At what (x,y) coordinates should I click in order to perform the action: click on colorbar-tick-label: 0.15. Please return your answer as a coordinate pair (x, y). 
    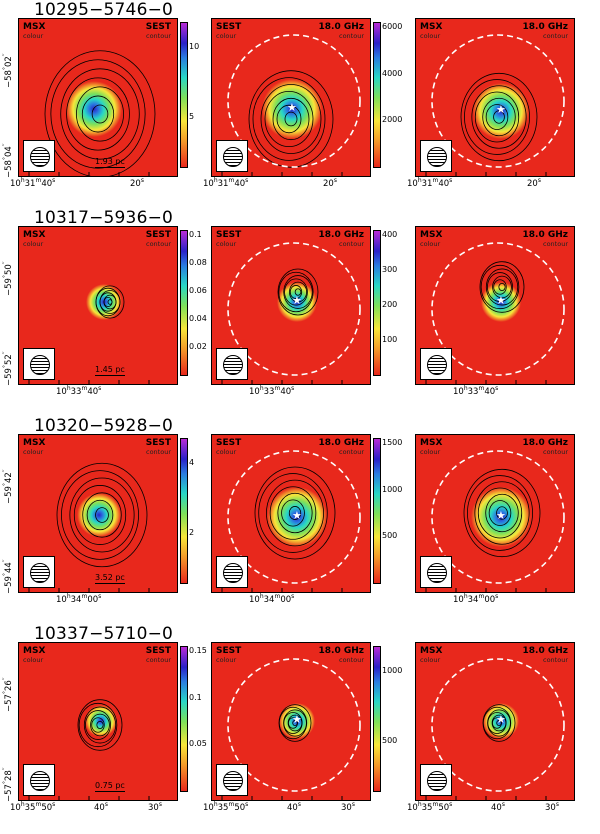
    Looking at the image, I should click on (198, 650).